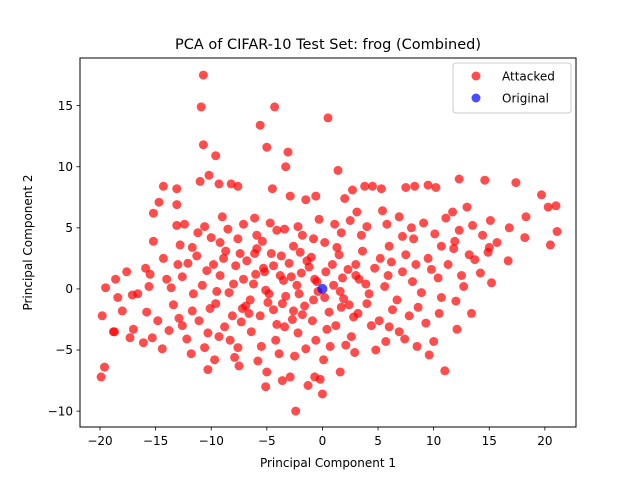  What do you see at coordinates (544, 441) in the screenshot?
I see `x-tick-label: 20` at bounding box center [544, 441].